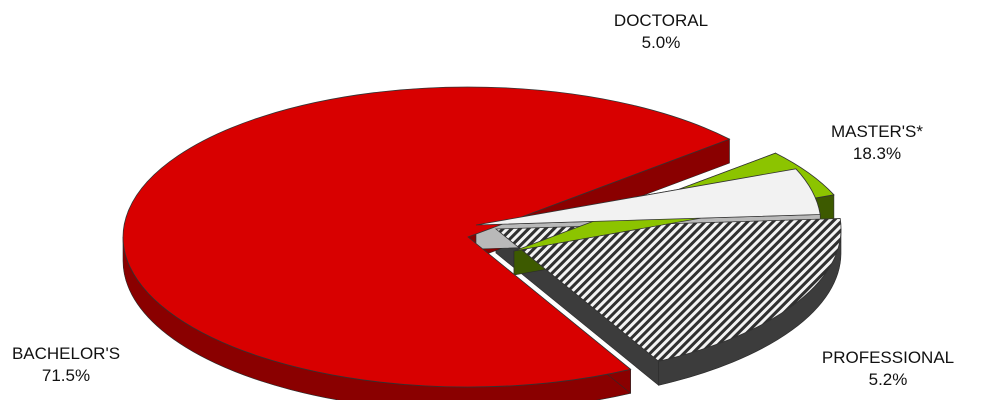 The height and width of the screenshot is (405, 991). What do you see at coordinates (668, 290) in the screenshot?
I see `slice-master-s-top` at bounding box center [668, 290].